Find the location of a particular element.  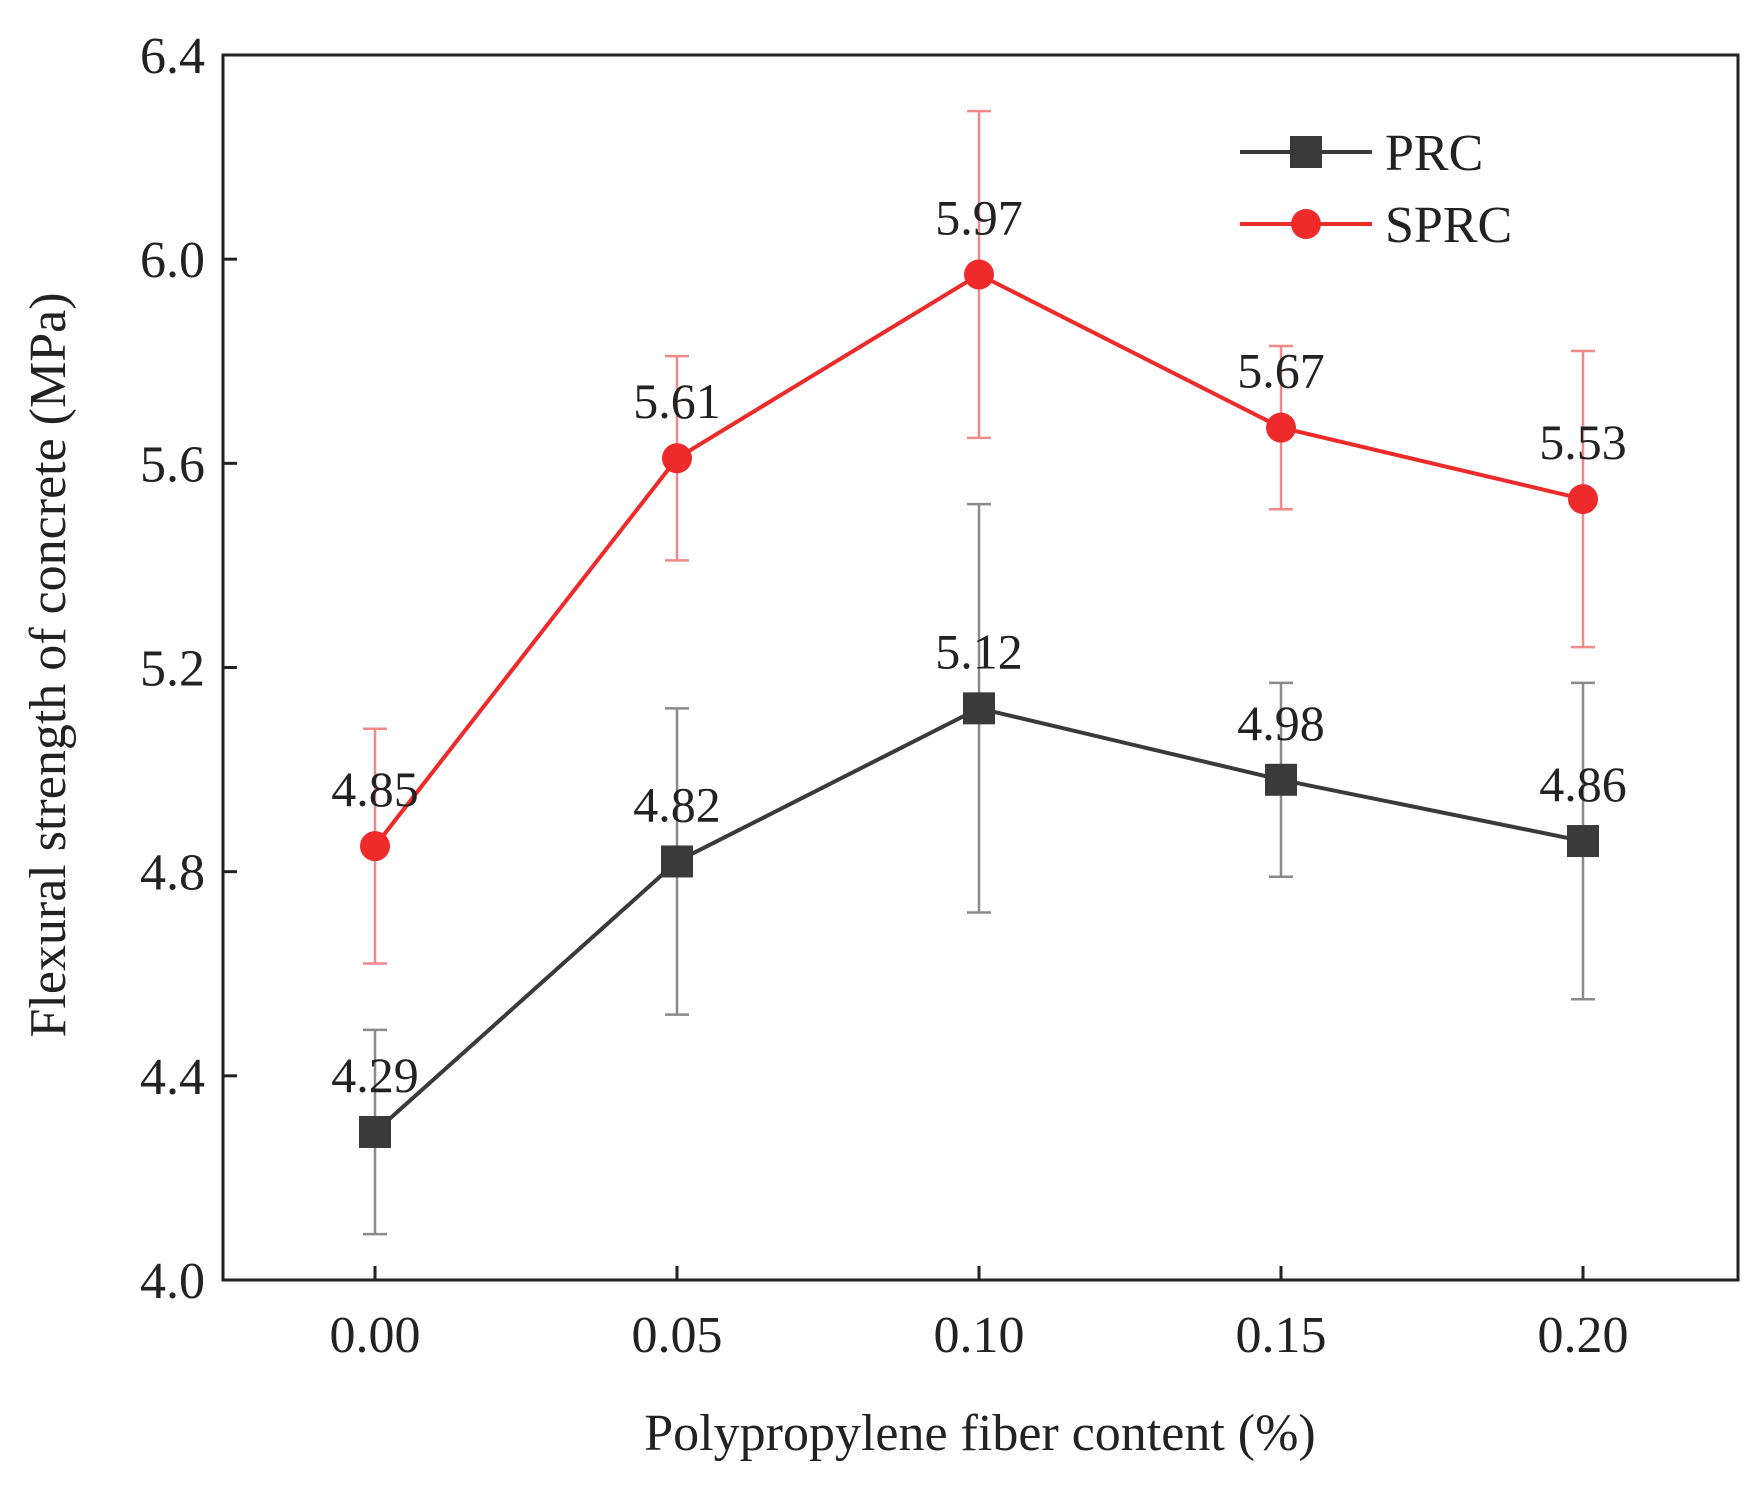

legend-marker-prc is located at coordinates (1306, 152).